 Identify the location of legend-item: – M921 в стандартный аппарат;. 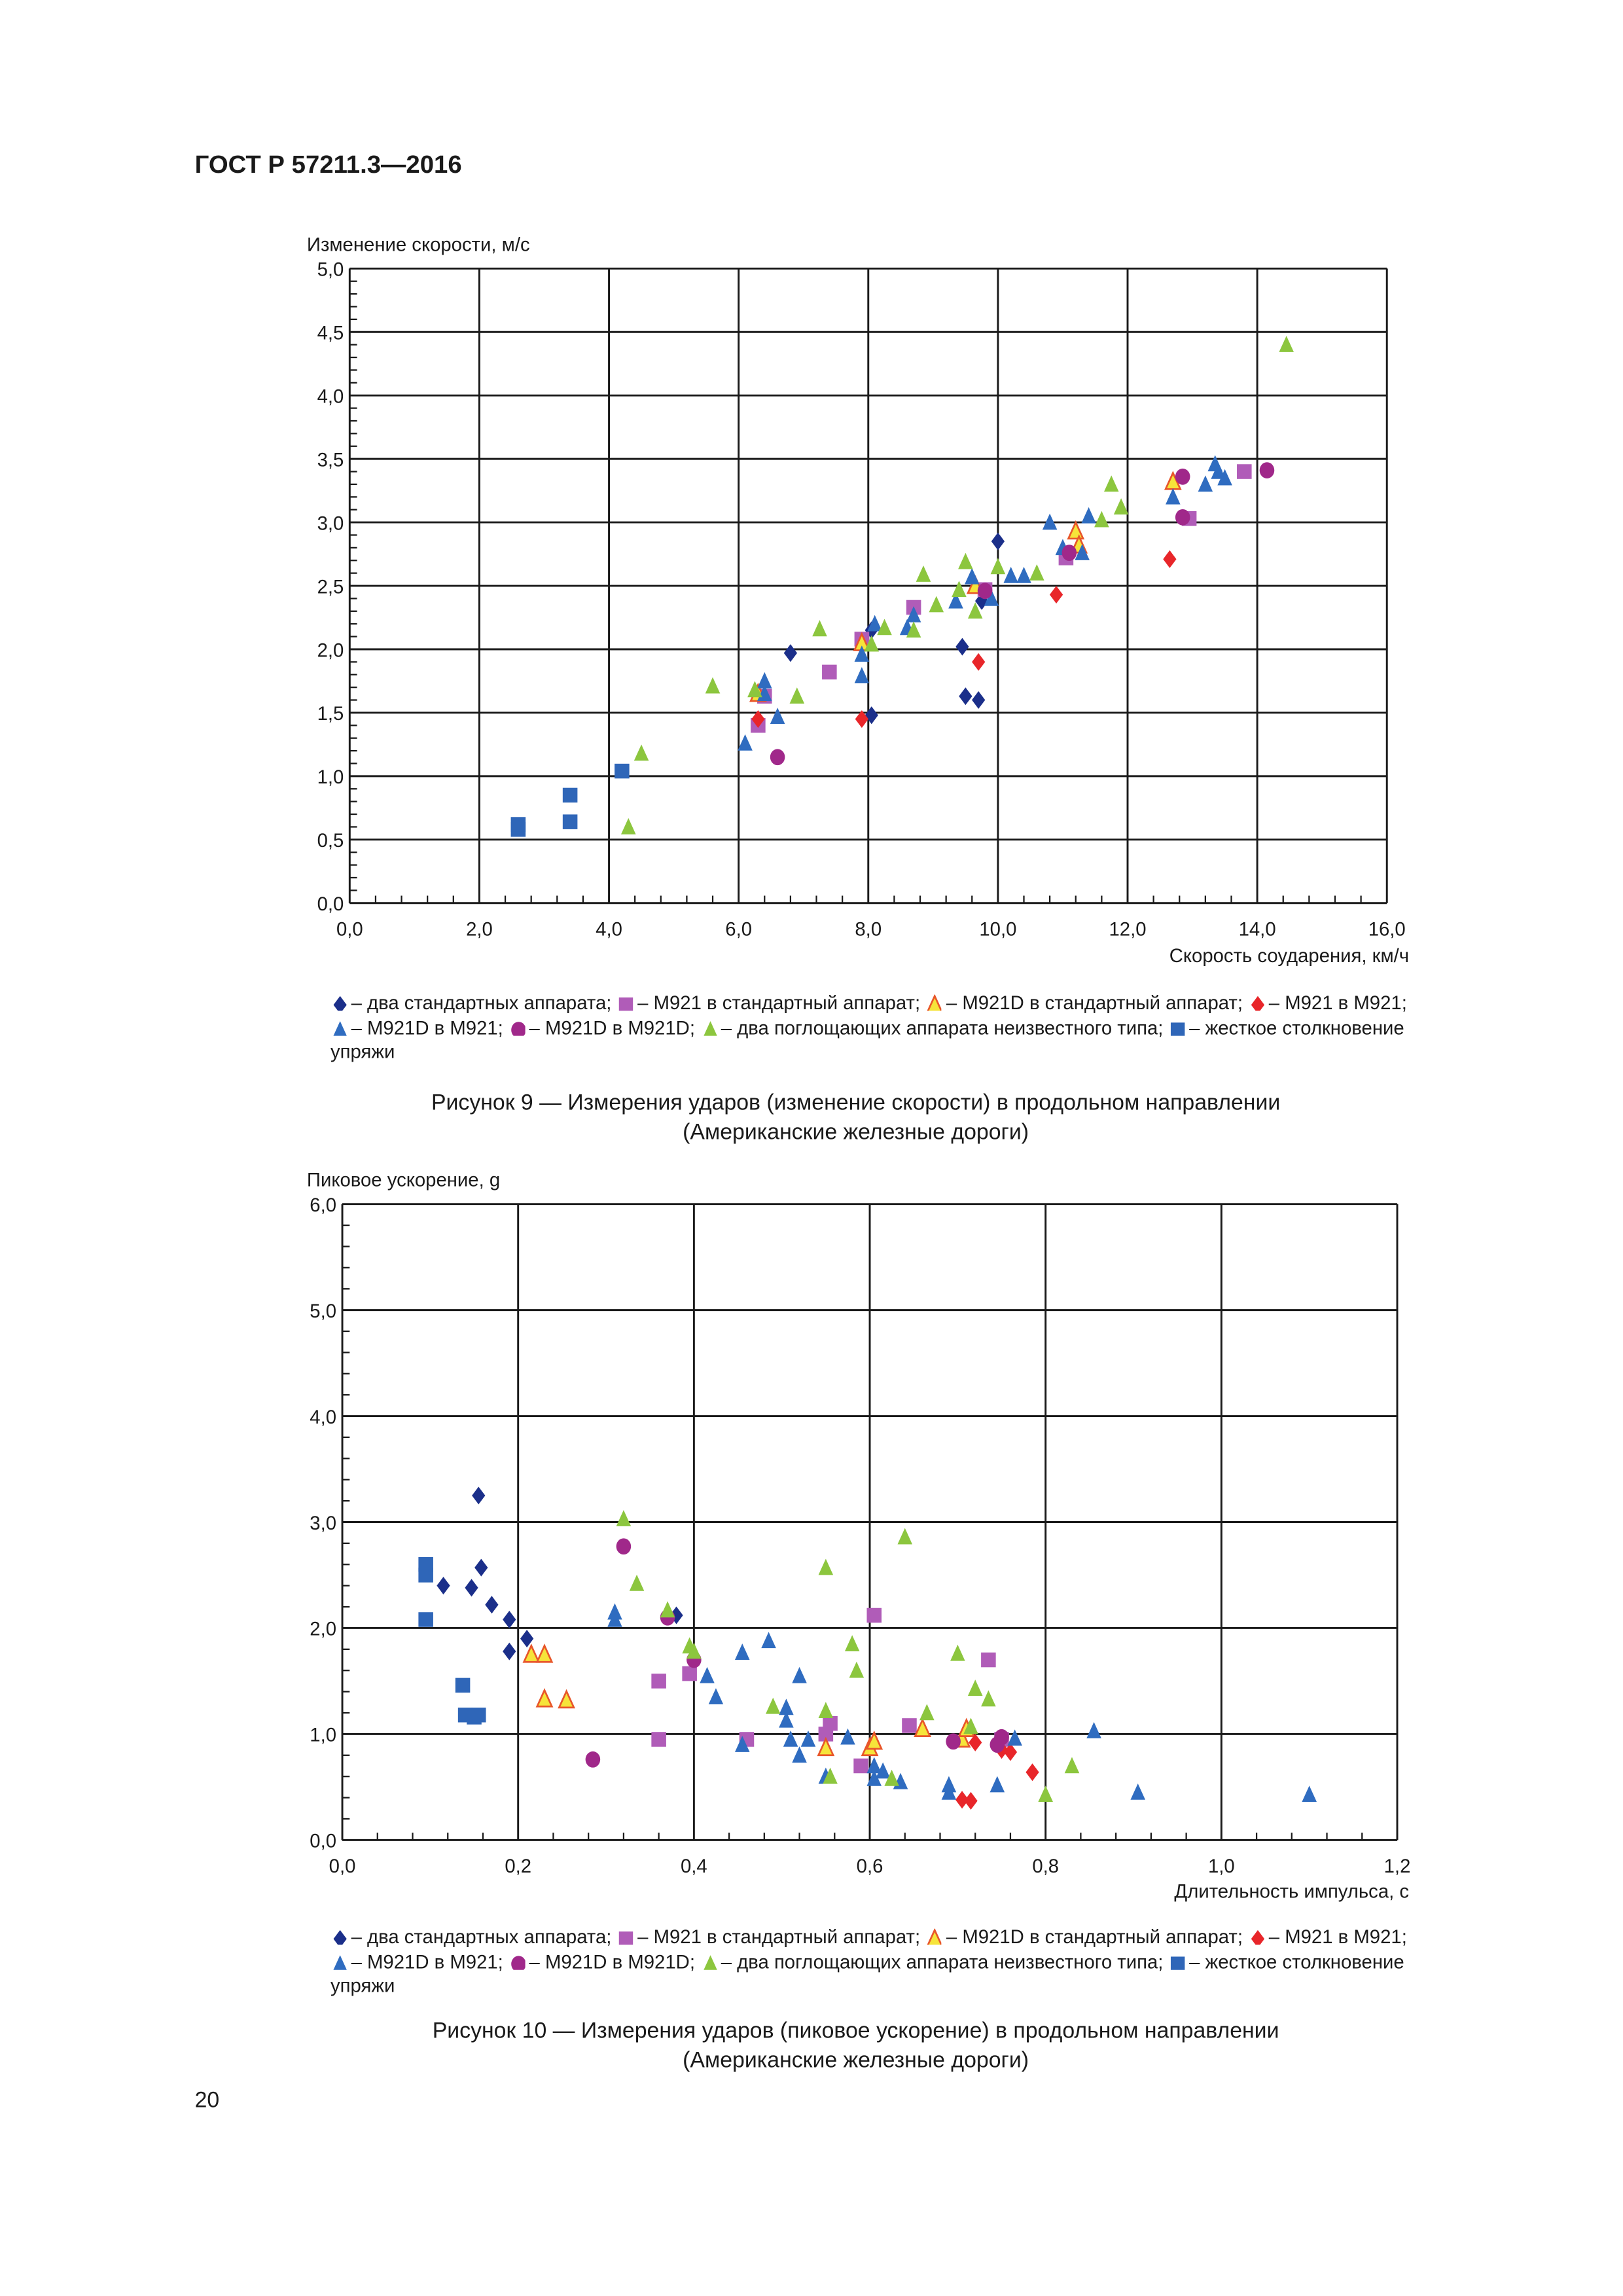
(769, 1937).